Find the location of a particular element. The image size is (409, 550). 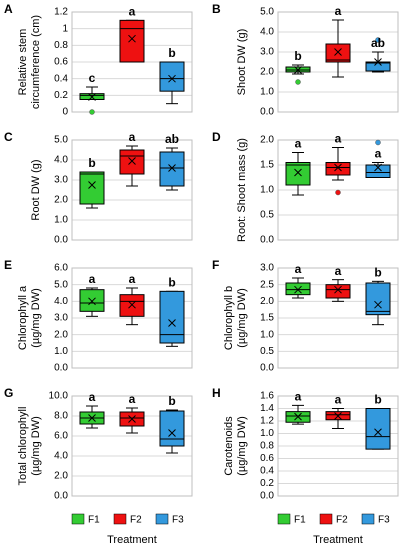

y-tick-label: 1.4 is located at coordinates (267, 408).